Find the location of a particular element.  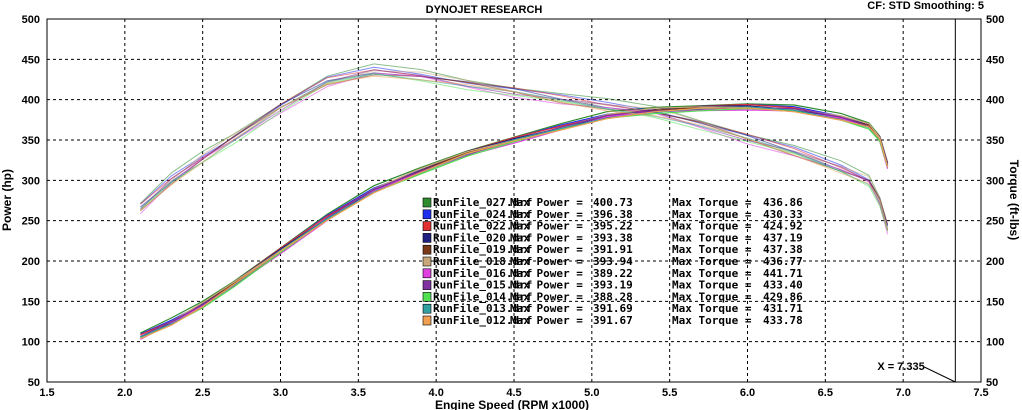

x-tick-label: 3.5 is located at coordinates (358, 393).